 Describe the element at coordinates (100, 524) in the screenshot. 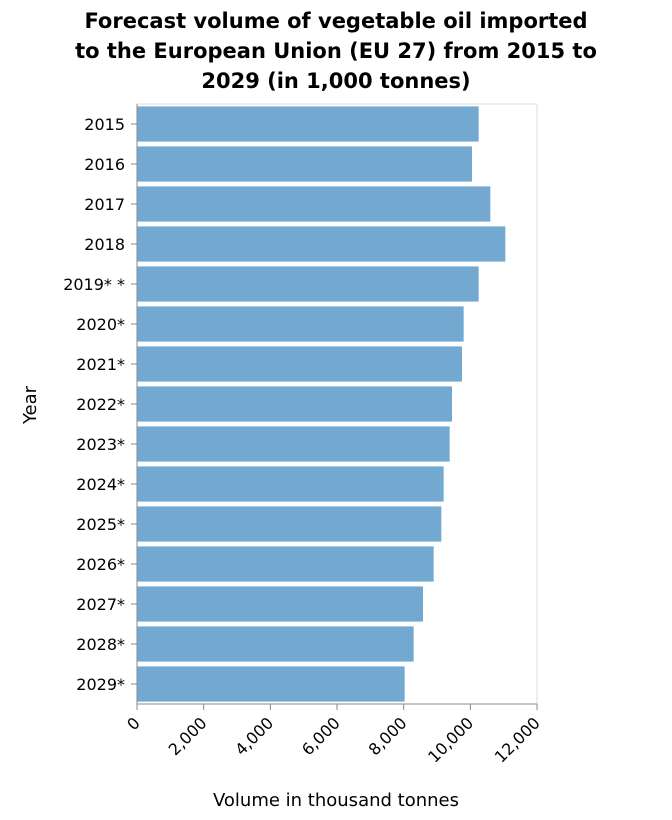

I see `y-tick-label: 2025*` at that location.